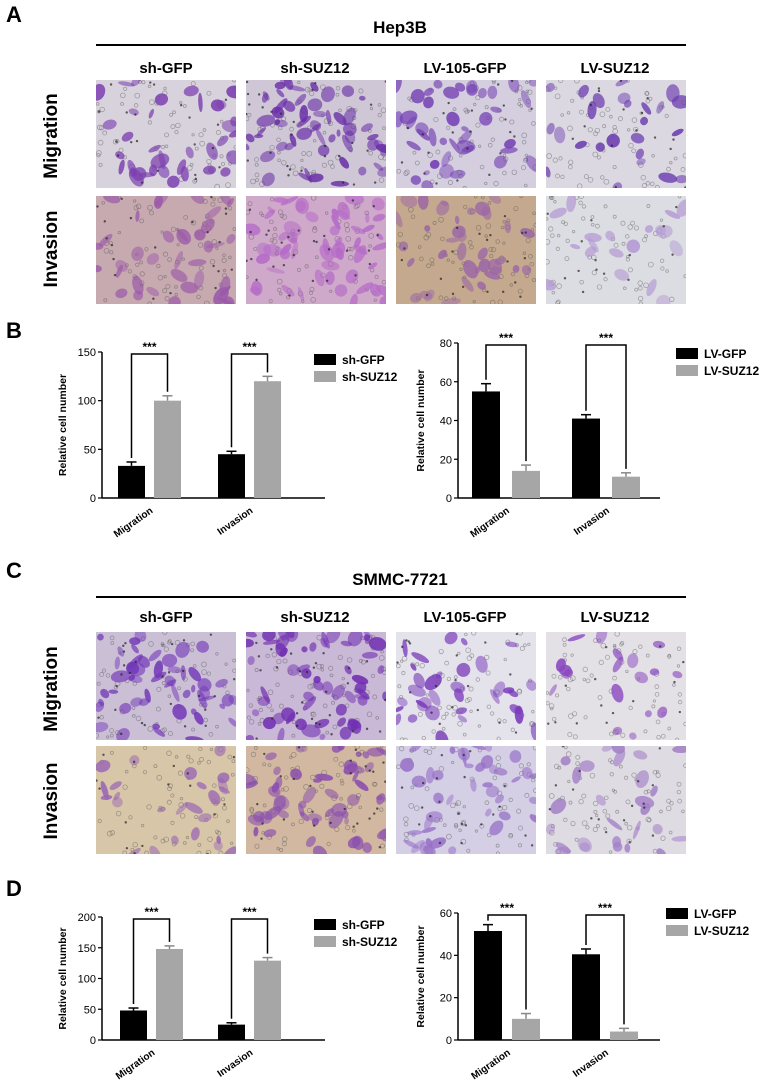  What do you see at coordinates (466, 800) in the screenshot?
I see `micrograph-c-invasion-lv-105-gfp` at bounding box center [466, 800].